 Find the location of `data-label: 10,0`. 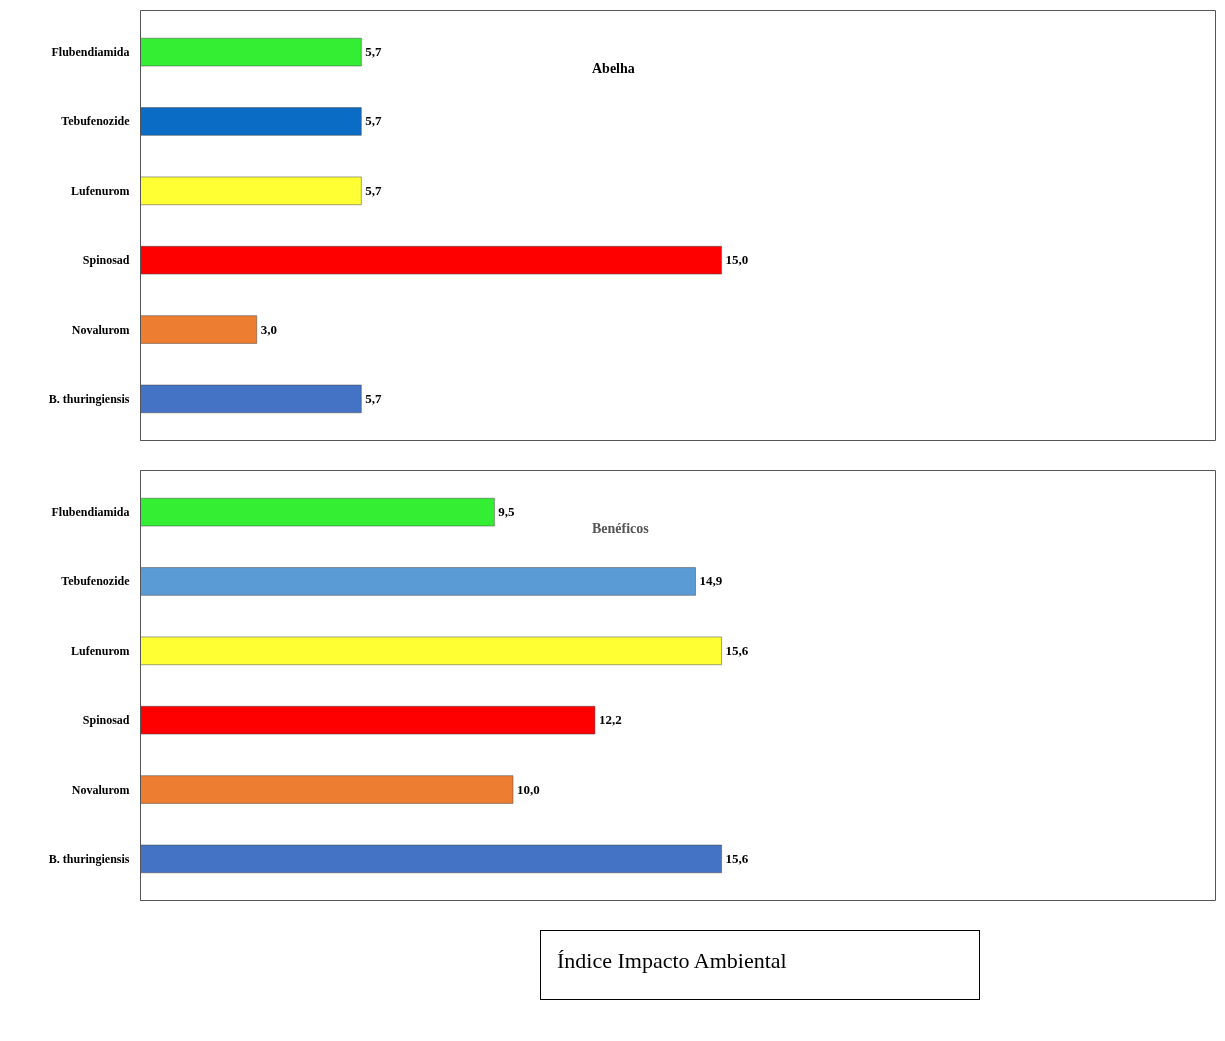

data-label: 10,0 is located at coordinates (528, 789).